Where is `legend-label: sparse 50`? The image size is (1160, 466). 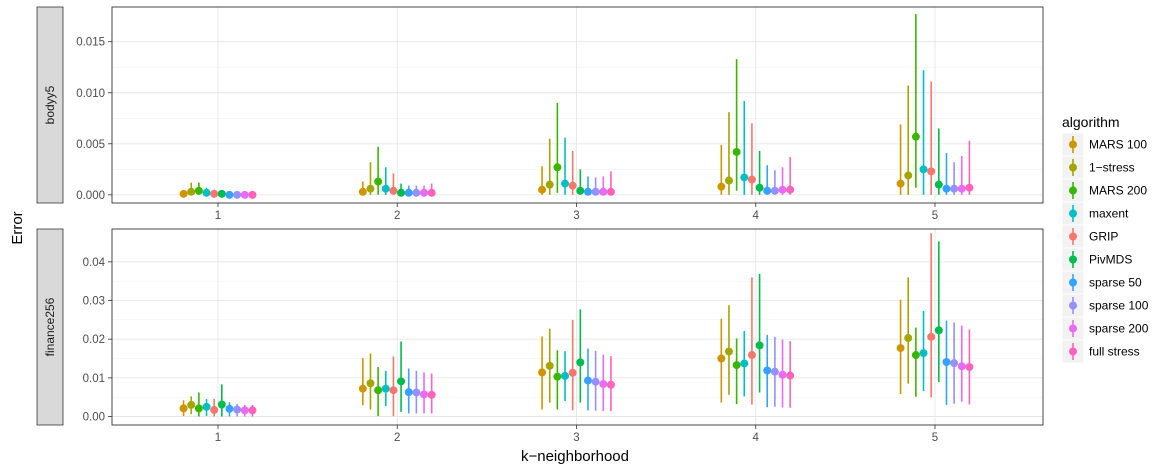
legend-label: sparse 50 is located at coordinates (1115, 283).